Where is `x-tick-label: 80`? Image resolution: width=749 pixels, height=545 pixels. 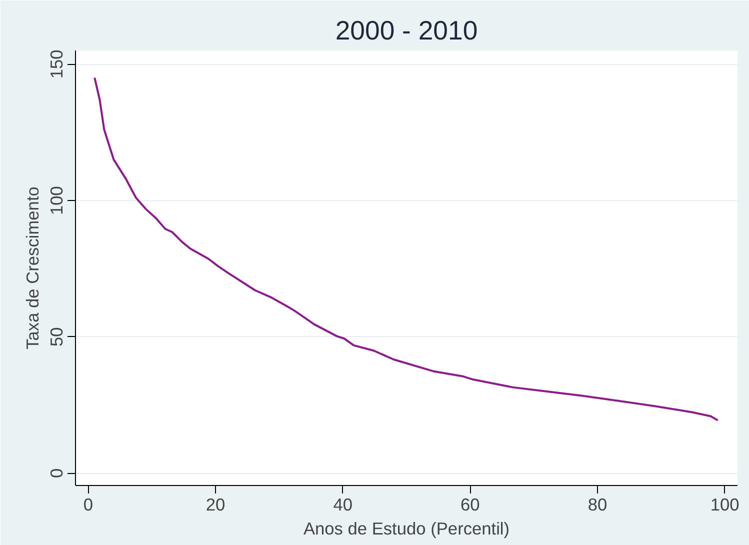
x-tick-label: 80 is located at coordinates (598, 504).